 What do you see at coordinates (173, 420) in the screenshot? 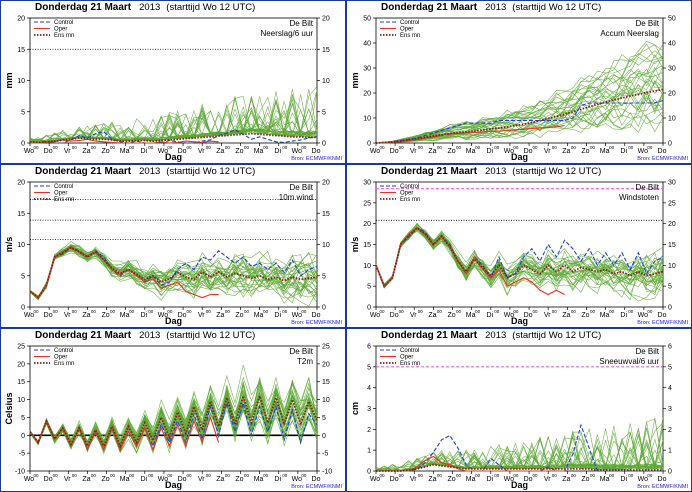
I see `series-ens-mn` at bounding box center [173, 420].